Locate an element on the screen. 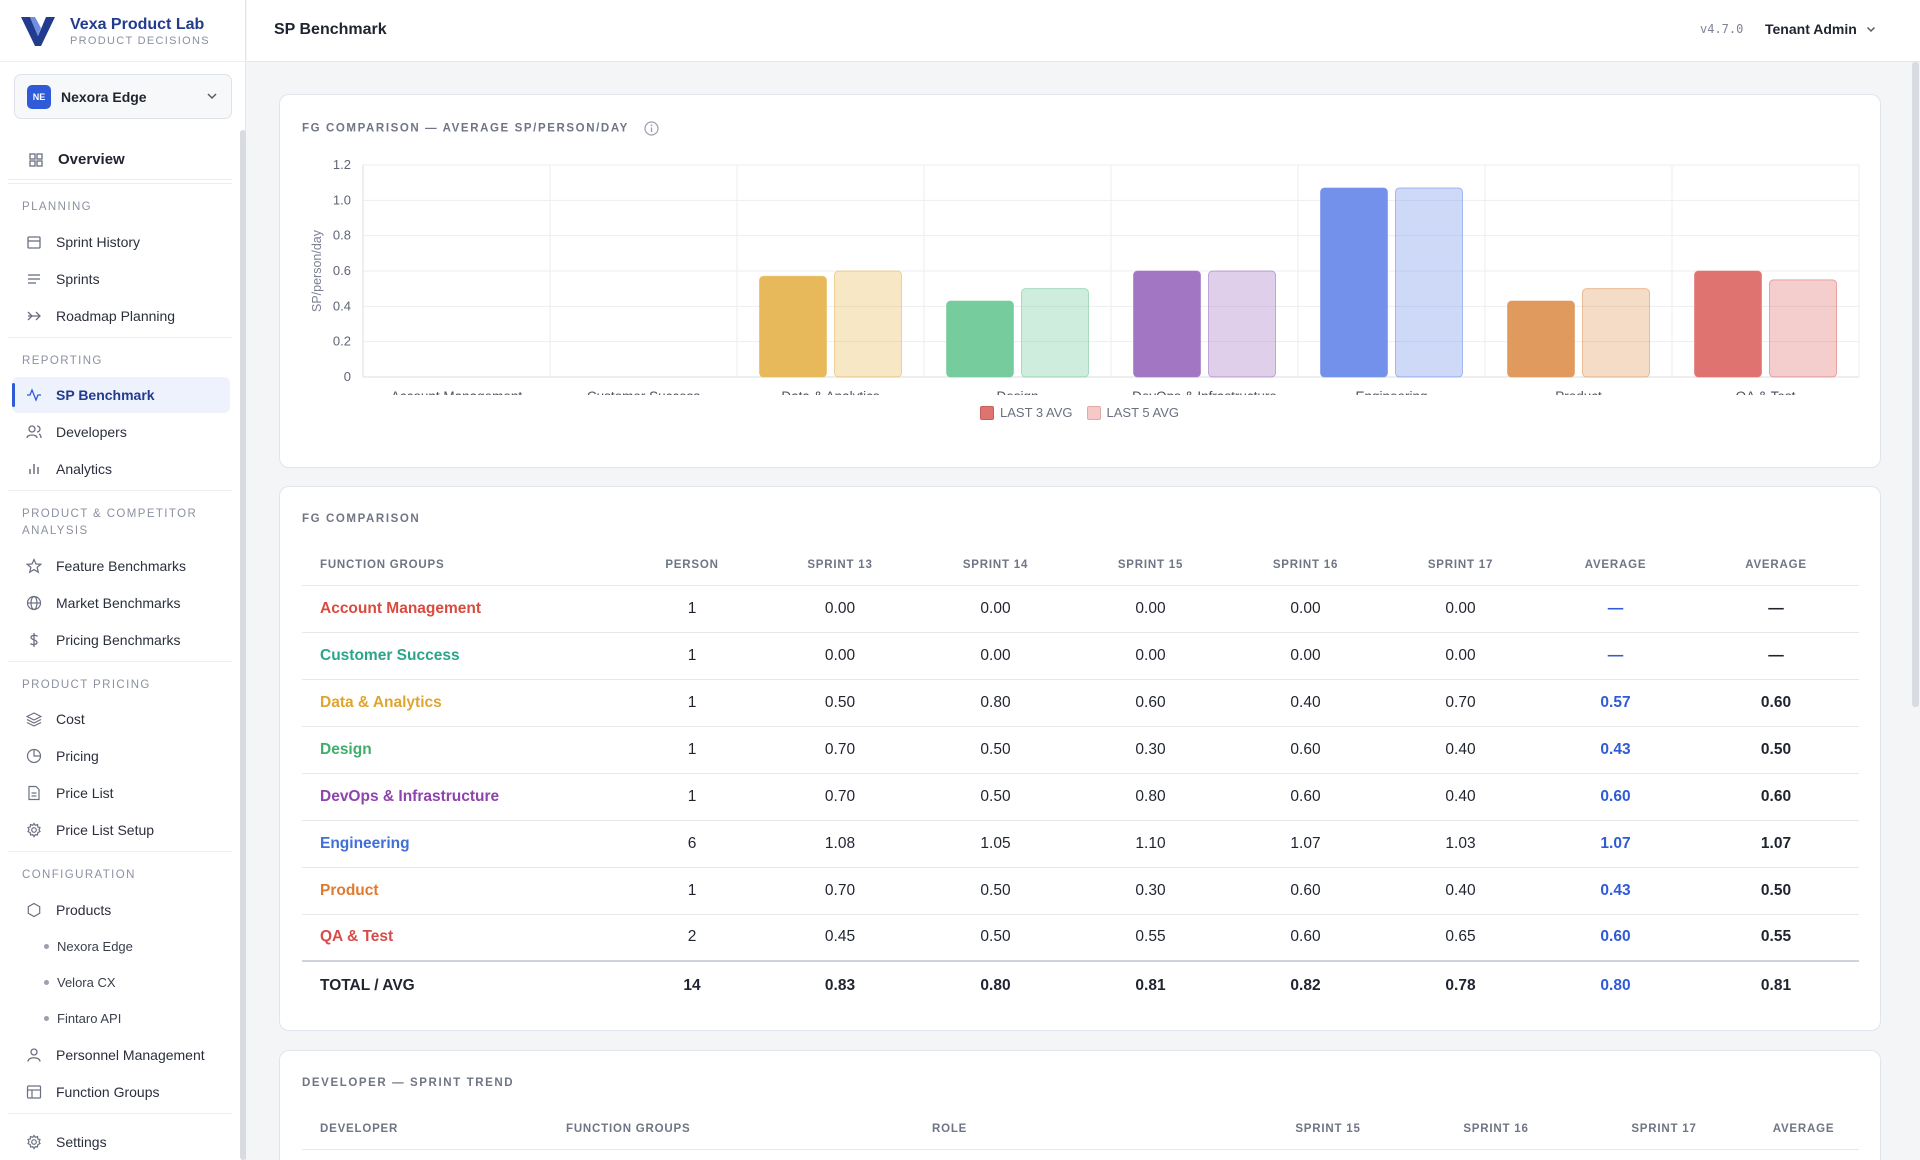 This screenshot has width=1920, height=1160. table-row: Product 1 0.70 0.50 0.30 0.60 0.40 0.43 0.50 is located at coordinates (1080, 891).